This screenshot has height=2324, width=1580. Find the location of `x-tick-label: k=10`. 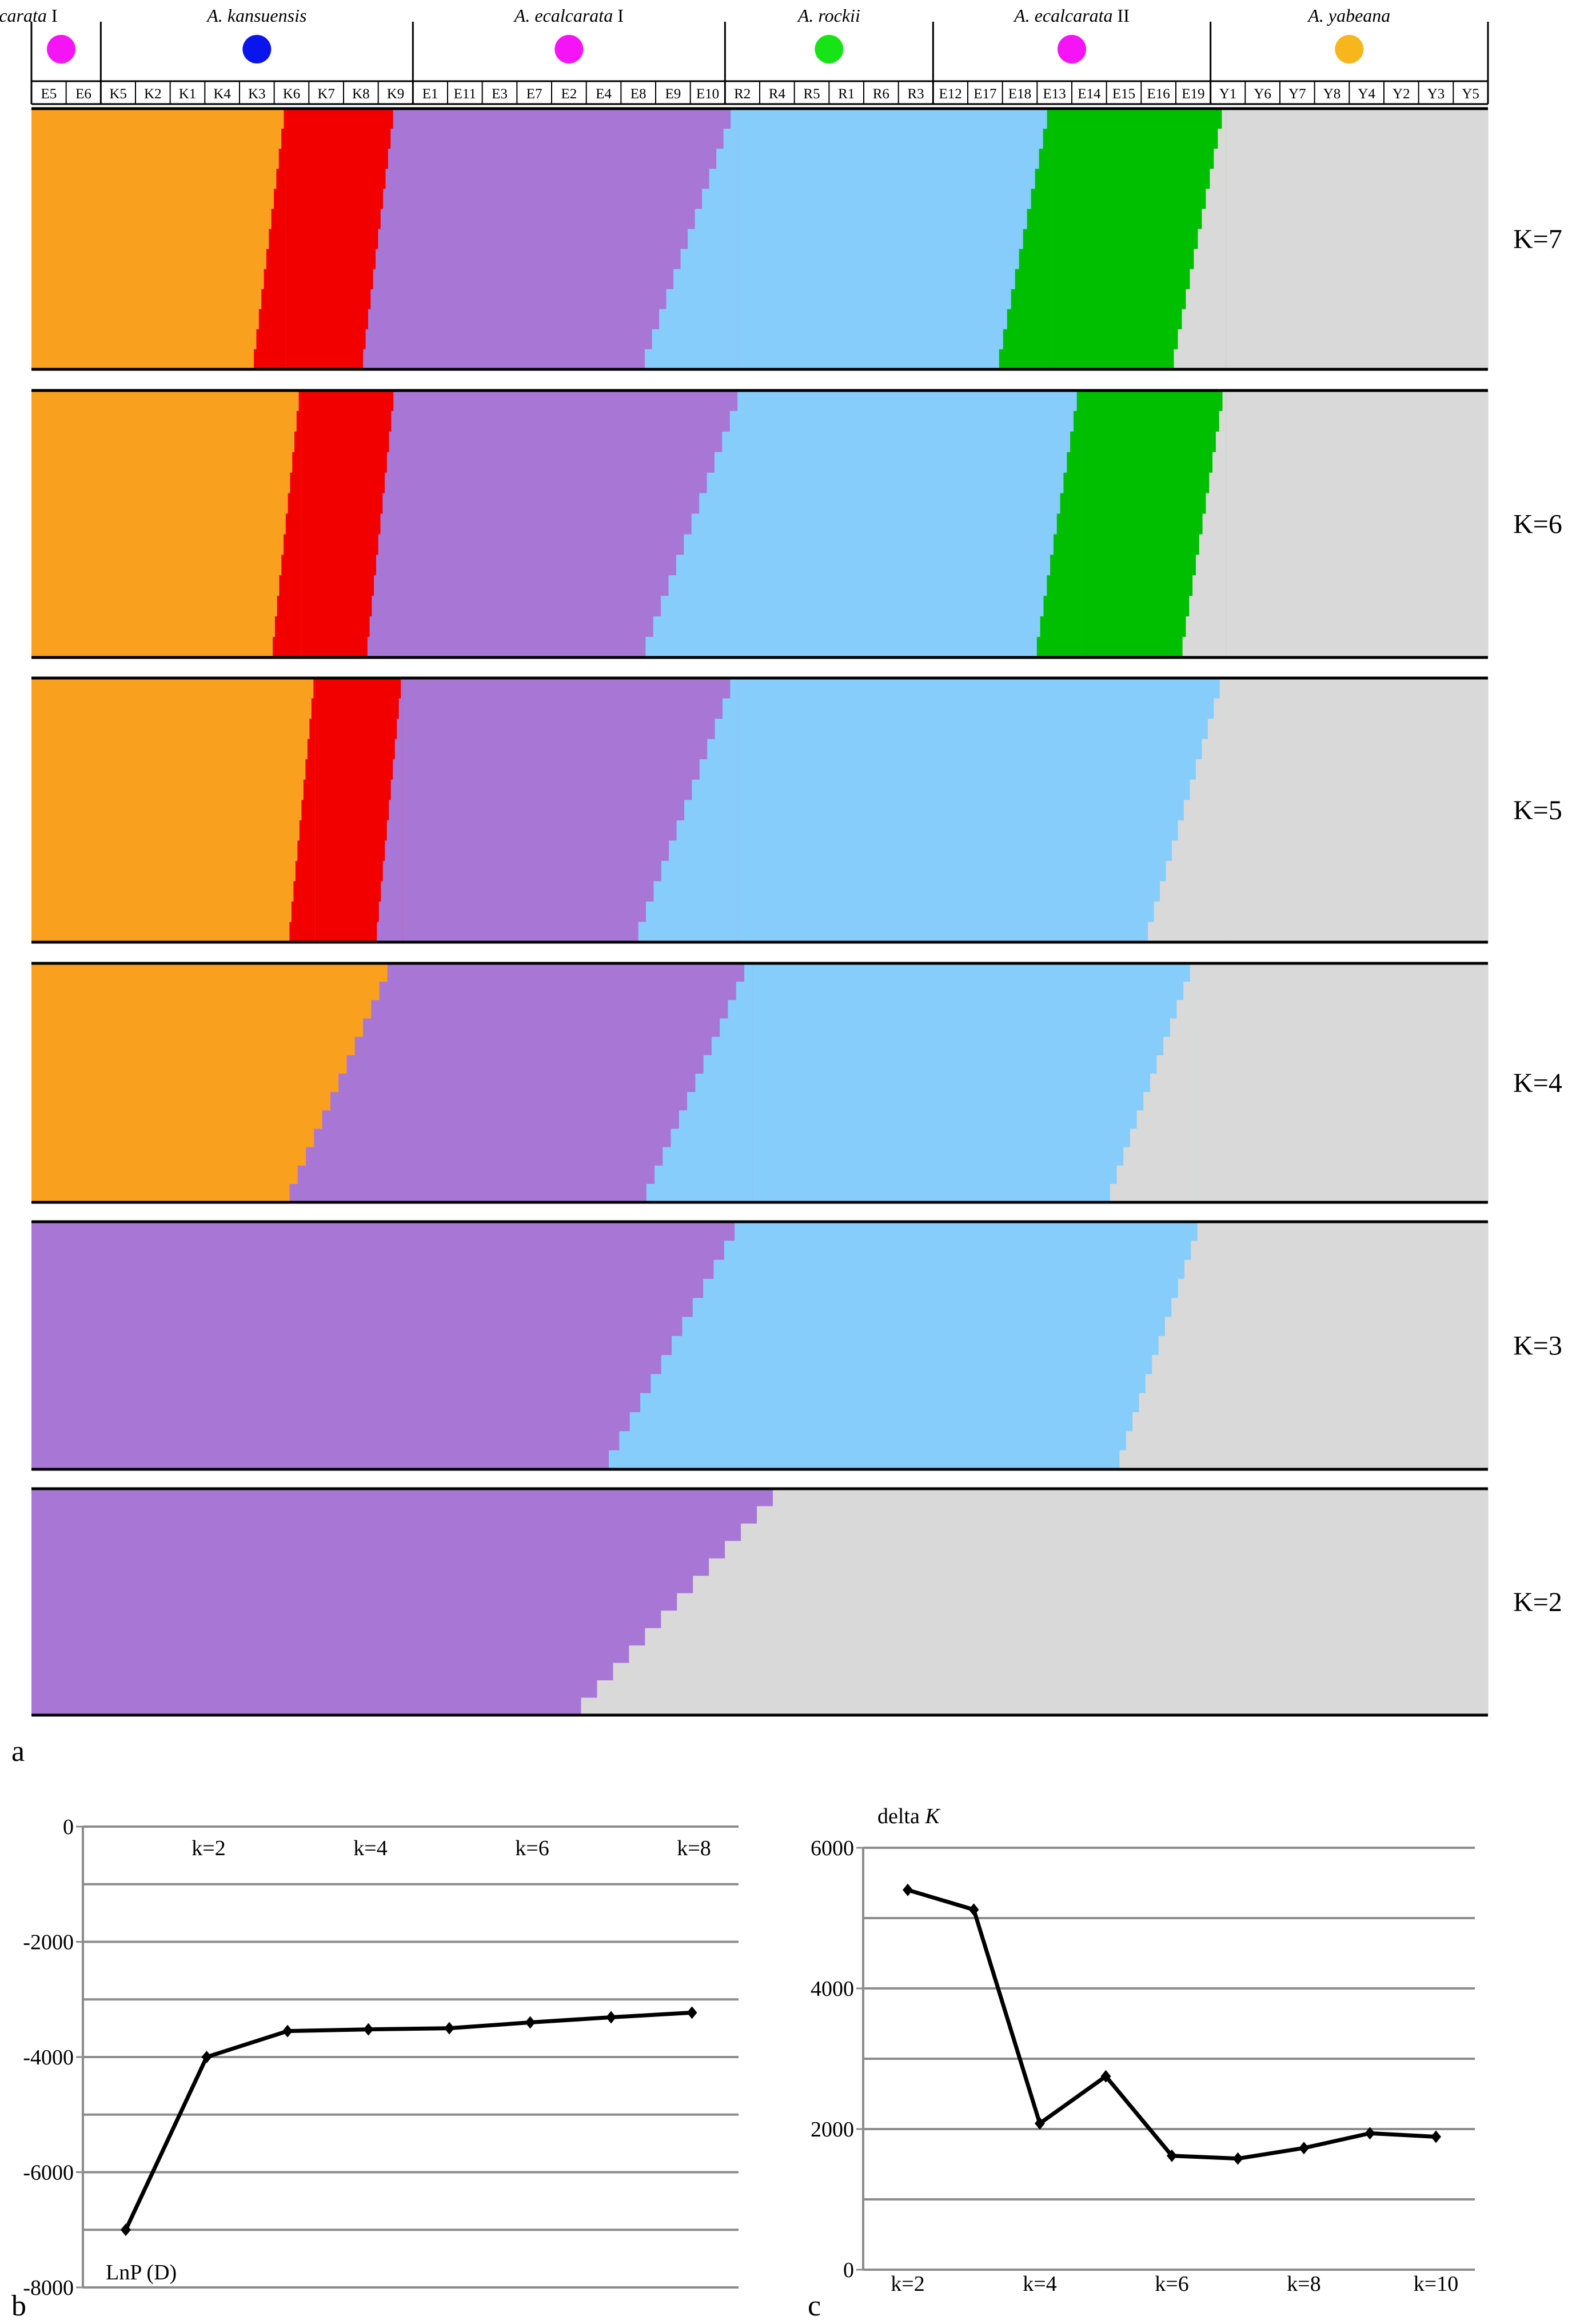

x-tick-label: k=10 is located at coordinates (1436, 2284).